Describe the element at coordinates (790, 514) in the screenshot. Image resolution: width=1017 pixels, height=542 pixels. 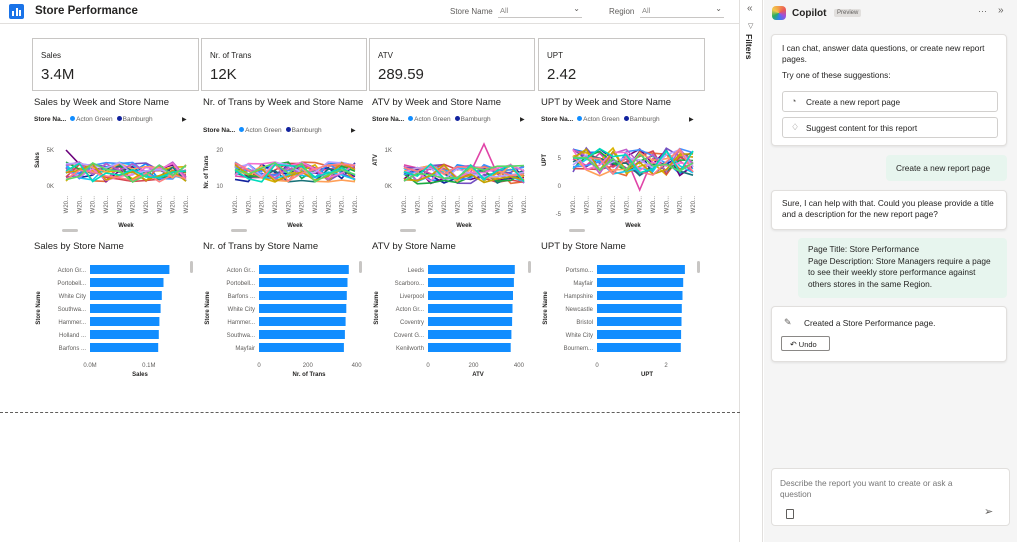
I see `attach-icon` at that location.